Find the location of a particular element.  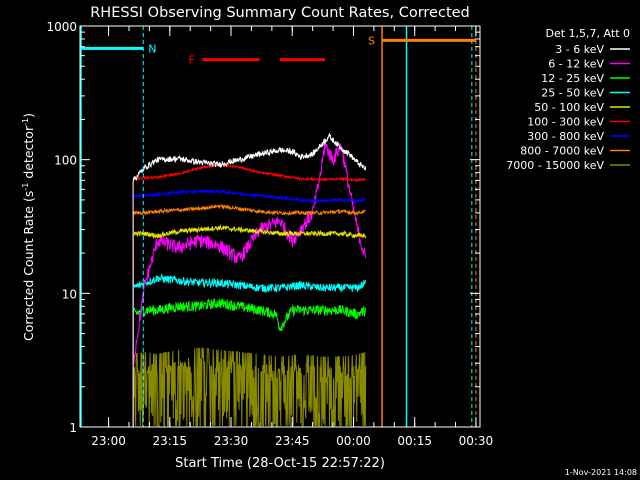

annotation-label-n: N is located at coordinates (152, 48).